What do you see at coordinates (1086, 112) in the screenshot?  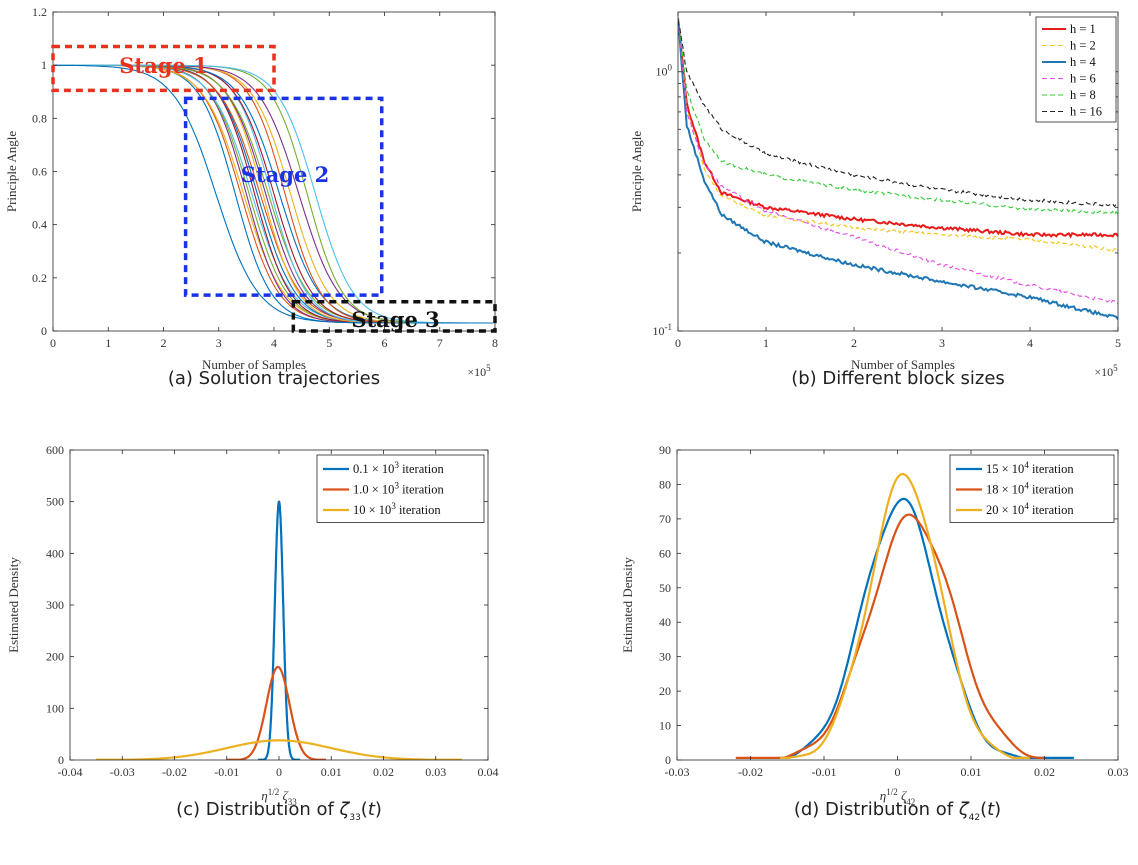 I see `legend-entry: h = 16` at bounding box center [1086, 112].